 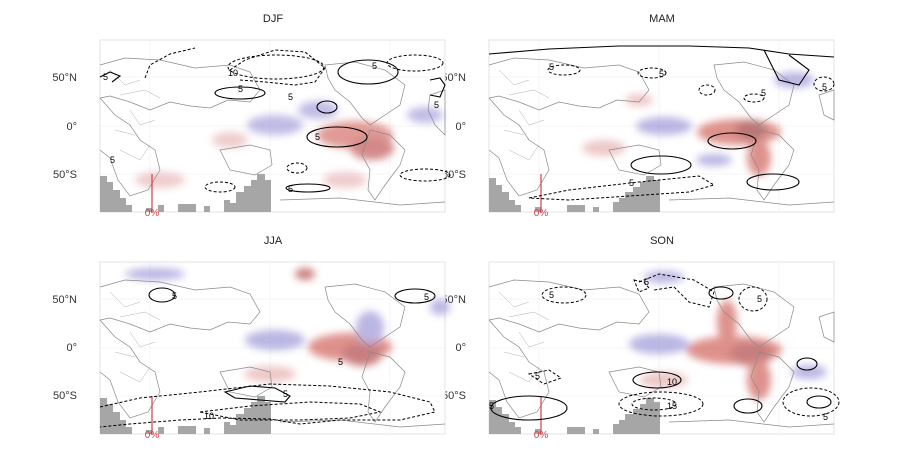 I want to click on contour-label: 15, so click(x=672, y=406).